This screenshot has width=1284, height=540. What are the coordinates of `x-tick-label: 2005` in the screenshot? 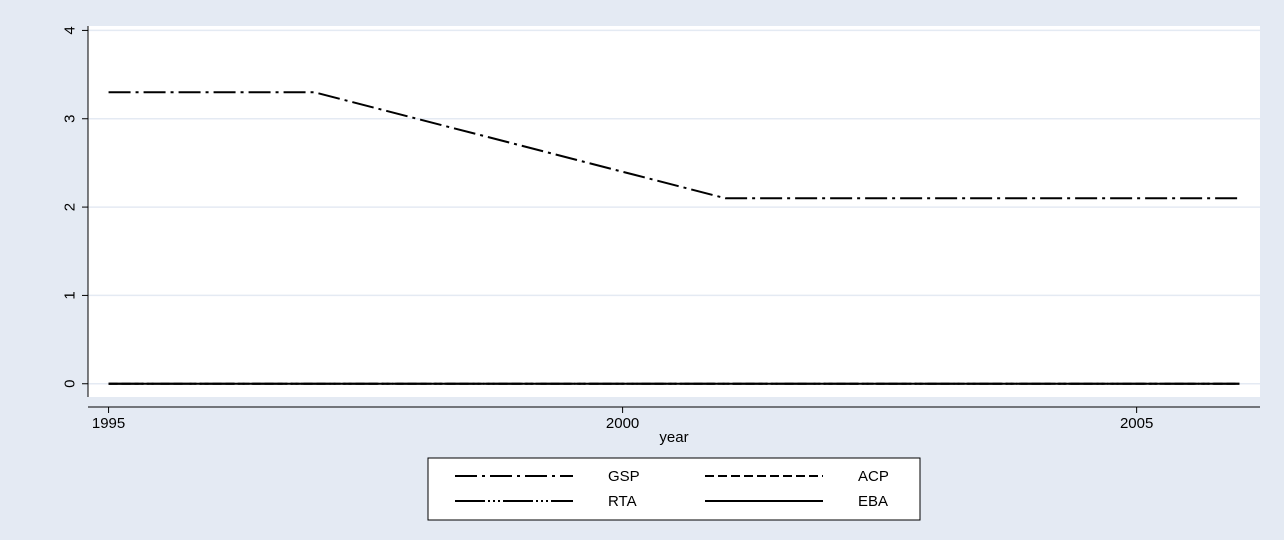 It's located at (1136, 423).